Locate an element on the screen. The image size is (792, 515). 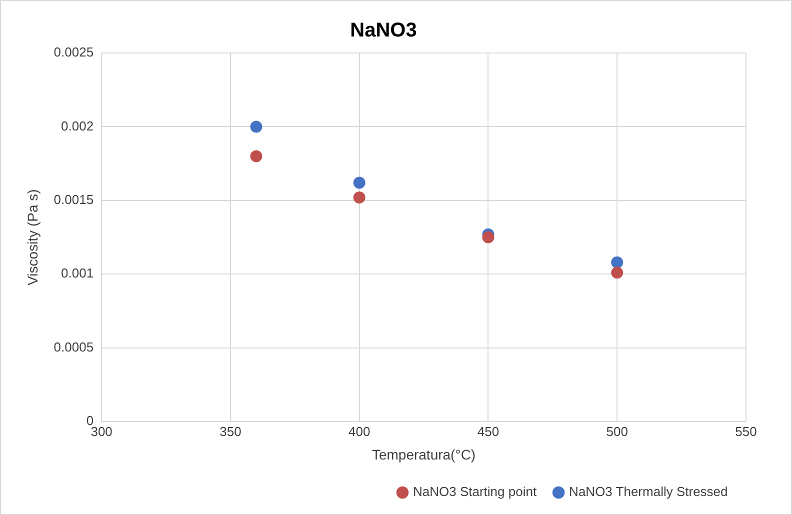
x-tick-label: 550 is located at coordinates (746, 431).